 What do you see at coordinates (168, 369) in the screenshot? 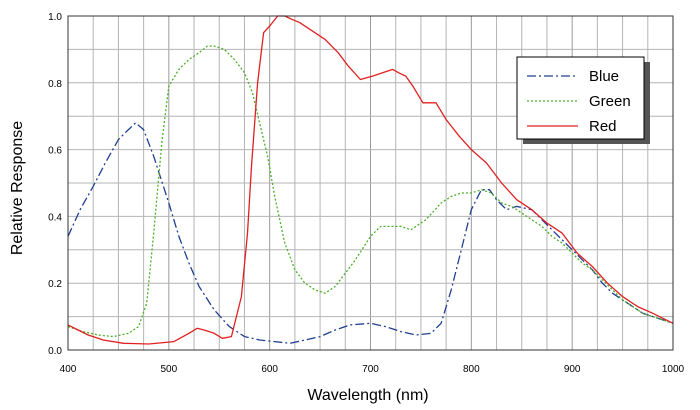
I see `x-tick-label: 500` at bounding box center [168, 369].